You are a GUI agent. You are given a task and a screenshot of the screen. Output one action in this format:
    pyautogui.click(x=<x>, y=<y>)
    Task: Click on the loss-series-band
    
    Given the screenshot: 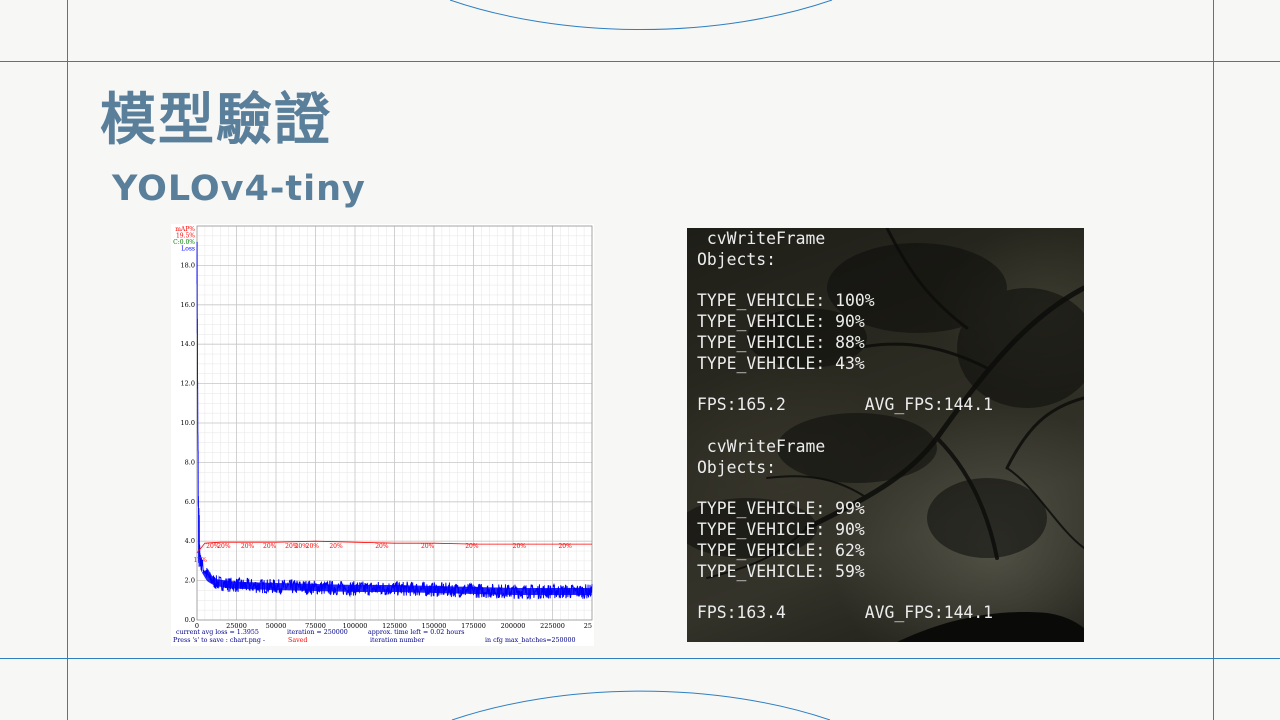 What is the action you would take?
    pyautogui.click(x=396, y=581)
    